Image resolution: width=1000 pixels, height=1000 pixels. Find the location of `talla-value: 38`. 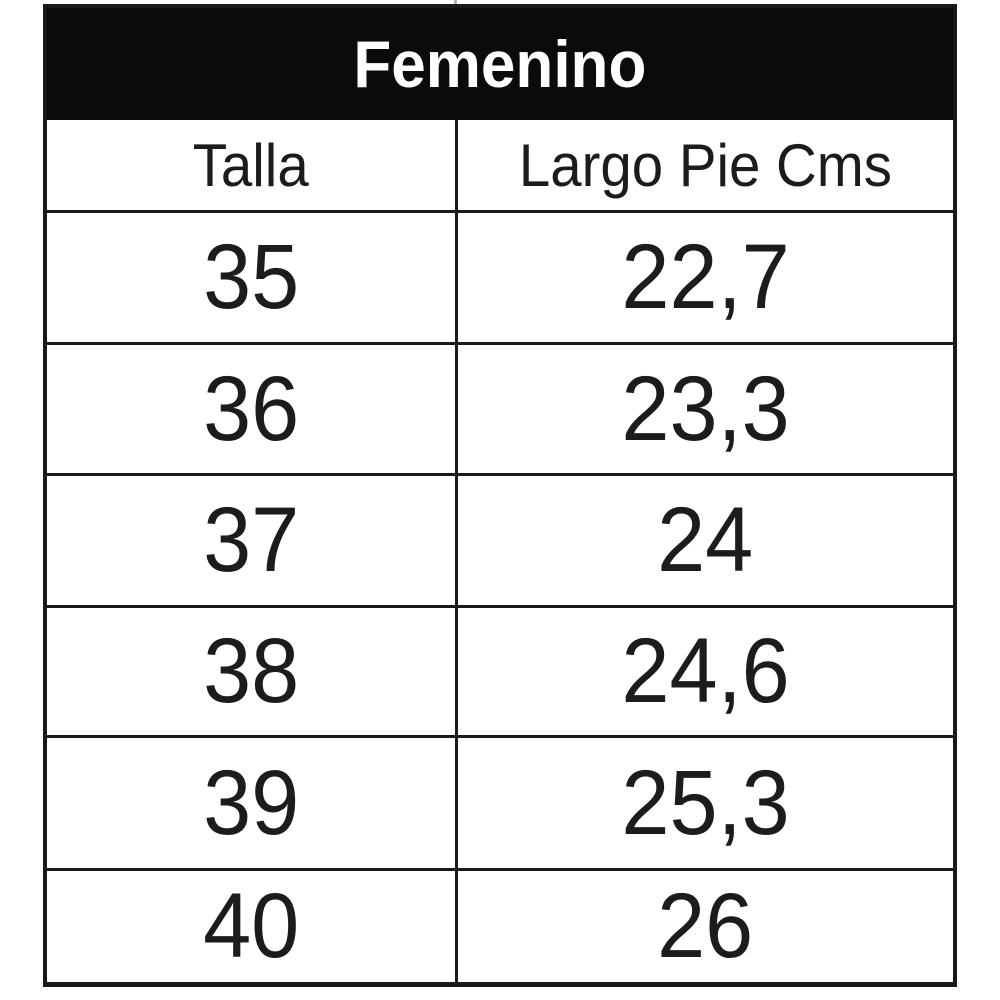

talla-value: 38 is located at coordinates (251, 671).